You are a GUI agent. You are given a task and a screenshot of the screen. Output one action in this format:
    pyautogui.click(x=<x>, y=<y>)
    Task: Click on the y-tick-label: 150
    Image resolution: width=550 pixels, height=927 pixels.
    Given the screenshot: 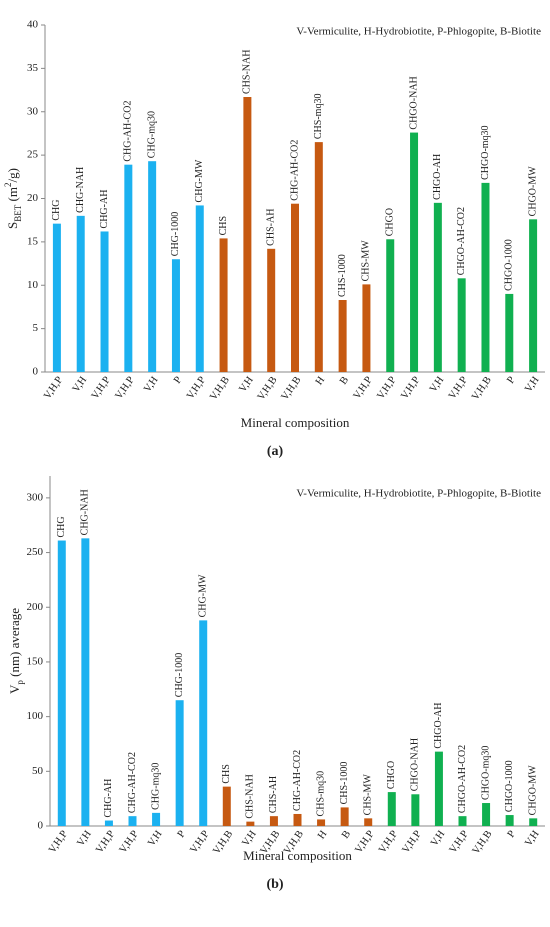 What is the action you would take?
    pyautogui.click(x=35, y=661)
    